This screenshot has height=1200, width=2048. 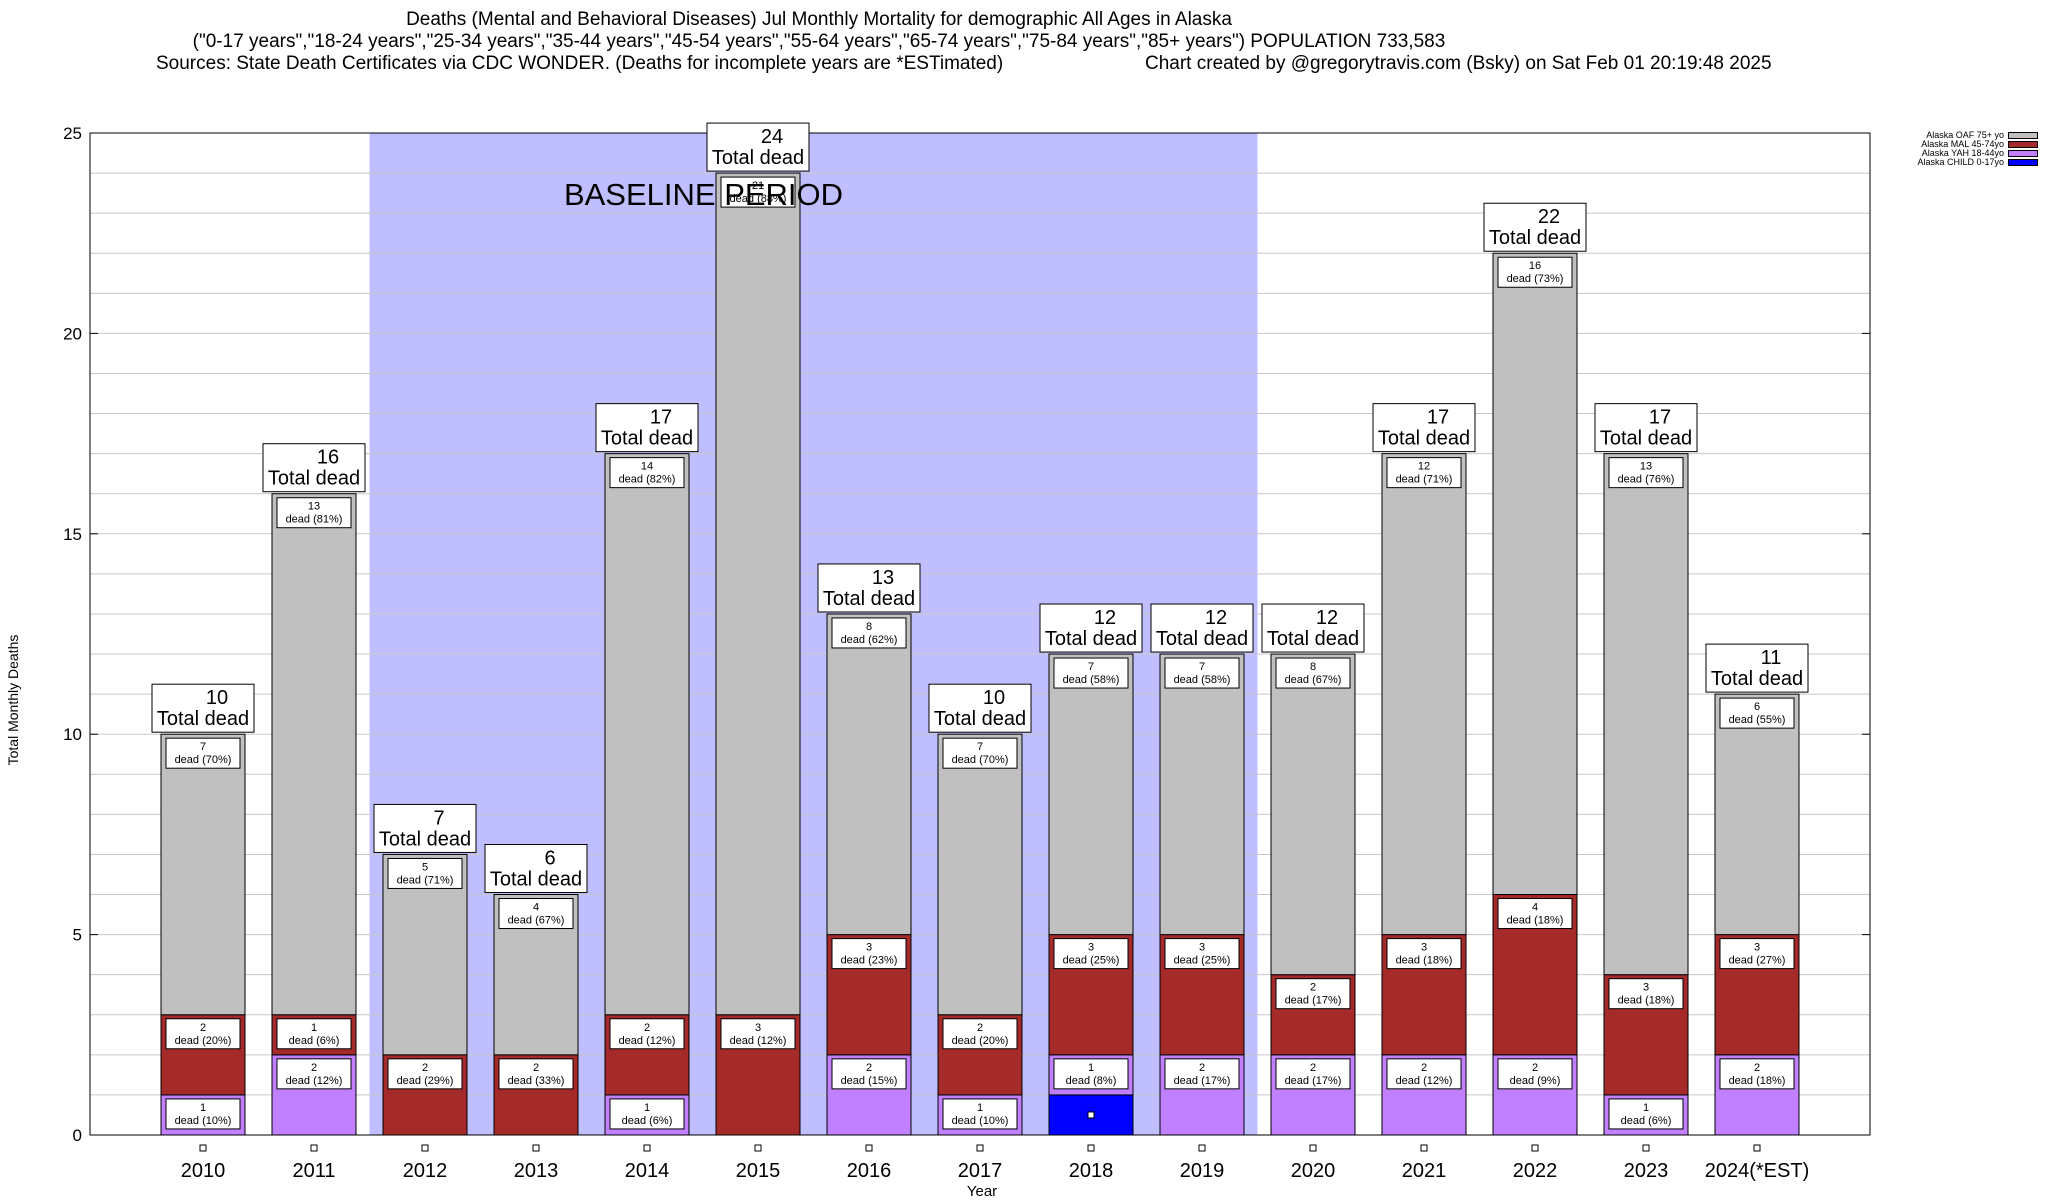 What do you see at coordinates (425, 867) in the screenshot?
I see `segment-label-count: 5` at bounding box center [425, 867].